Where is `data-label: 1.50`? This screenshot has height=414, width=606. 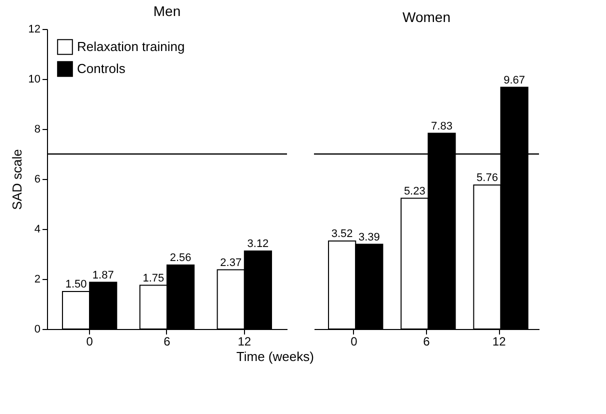 data-label: 1.50 is located at coordinates (76, 284).